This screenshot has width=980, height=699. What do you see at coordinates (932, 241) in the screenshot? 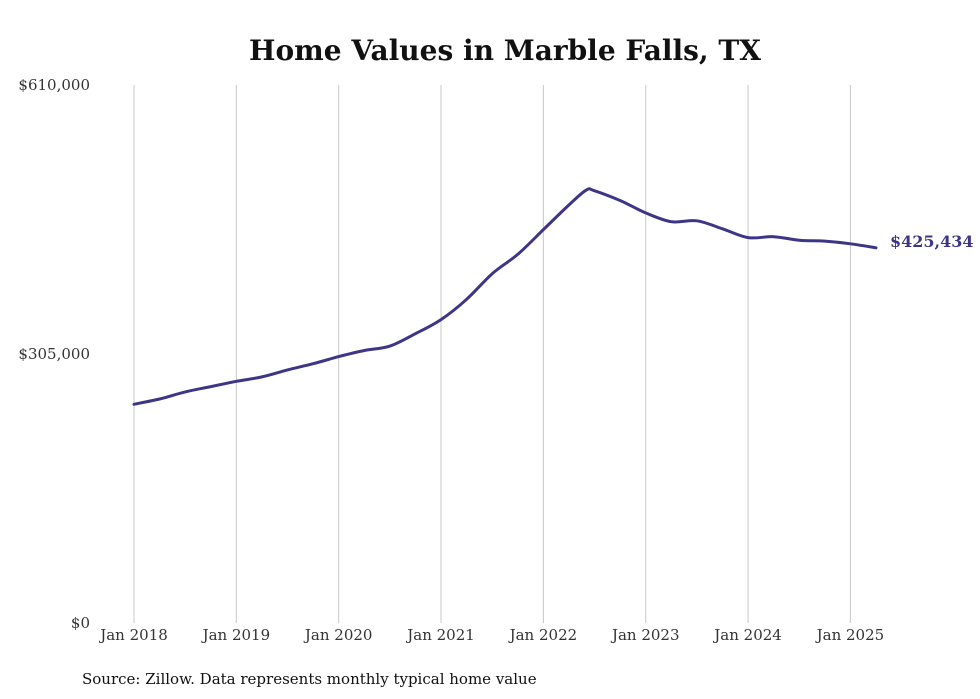
I see `end-value-label: $425,434` at bounding box center [932, 241].